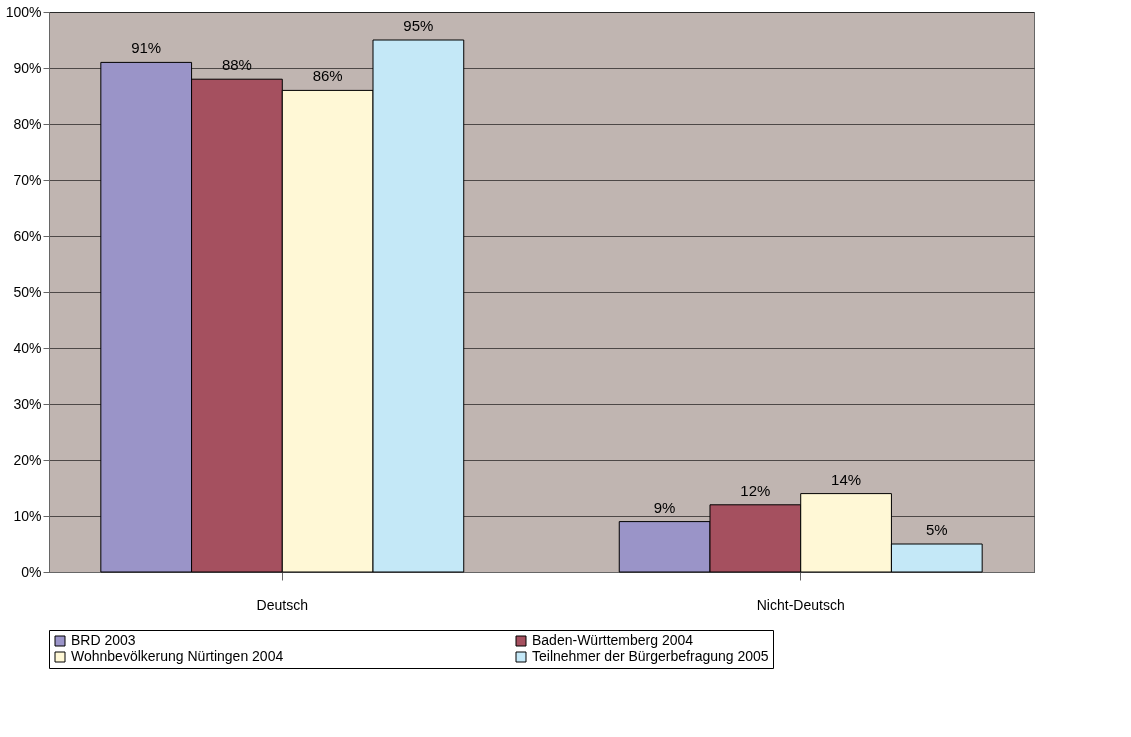  Describe the element at coordinates (103, 640) in the screenshot. I see `legend-label: BRD 2003` at that location.